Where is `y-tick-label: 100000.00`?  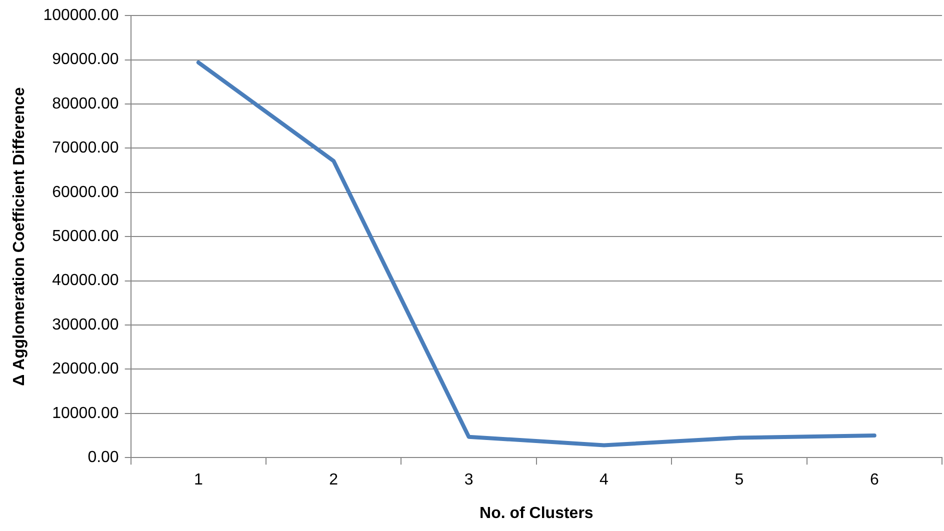
y-tick-label: 100000.00 is located at coordinates (81, 15).